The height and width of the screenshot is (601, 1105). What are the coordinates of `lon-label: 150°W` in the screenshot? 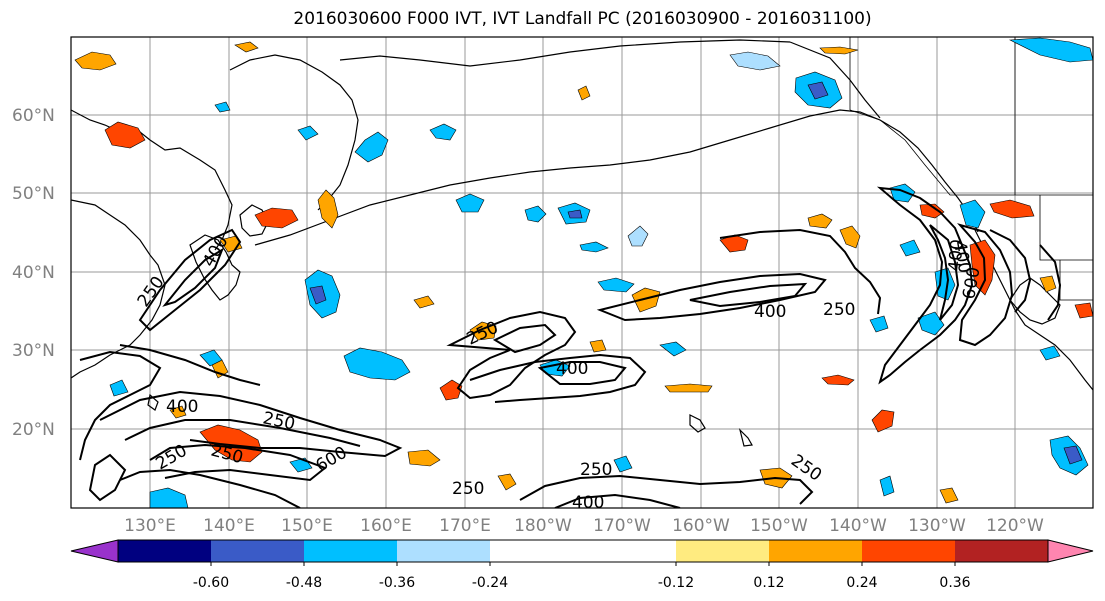 It's located at (779, 526).